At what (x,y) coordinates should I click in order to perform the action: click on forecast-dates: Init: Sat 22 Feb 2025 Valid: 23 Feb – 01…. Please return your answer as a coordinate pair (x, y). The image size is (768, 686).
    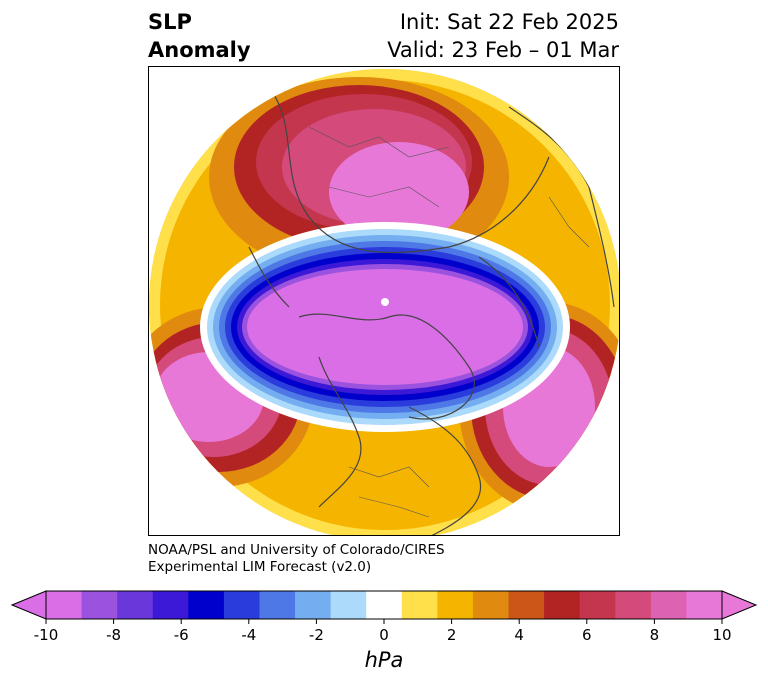
    Looking at the image, I should click on (503, 36).